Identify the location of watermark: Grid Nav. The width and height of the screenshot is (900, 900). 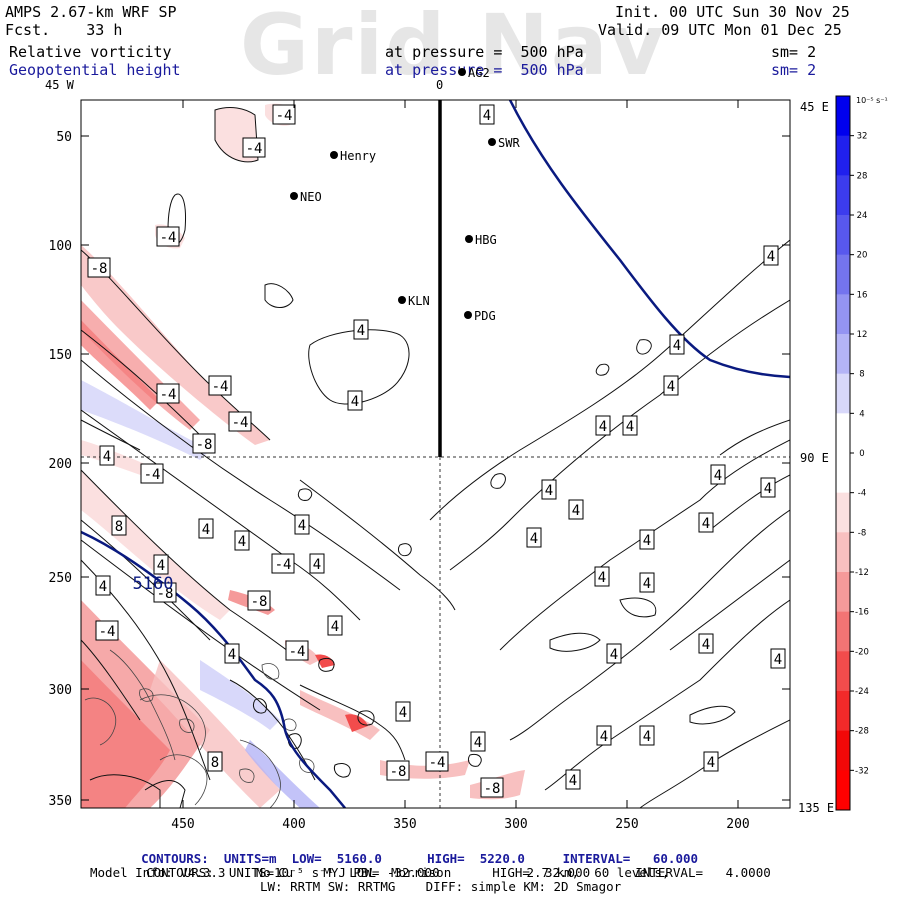
(453, 47).